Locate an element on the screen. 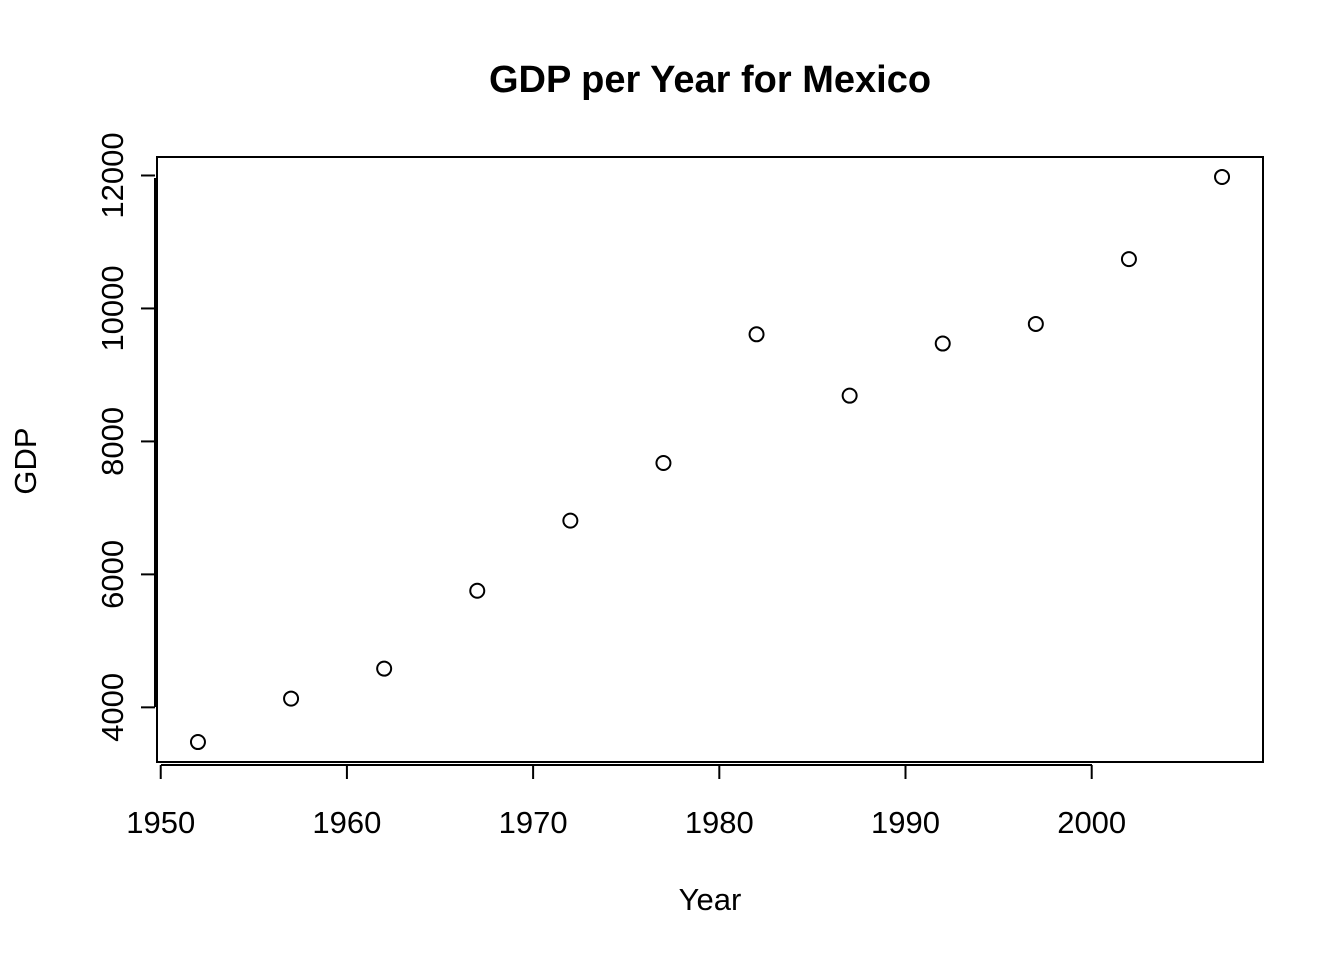 The height and width of the screenshot is (960, 1344). y-axis: 4000 6000 8000 10000 12000 is located at coordinates (125, 437).